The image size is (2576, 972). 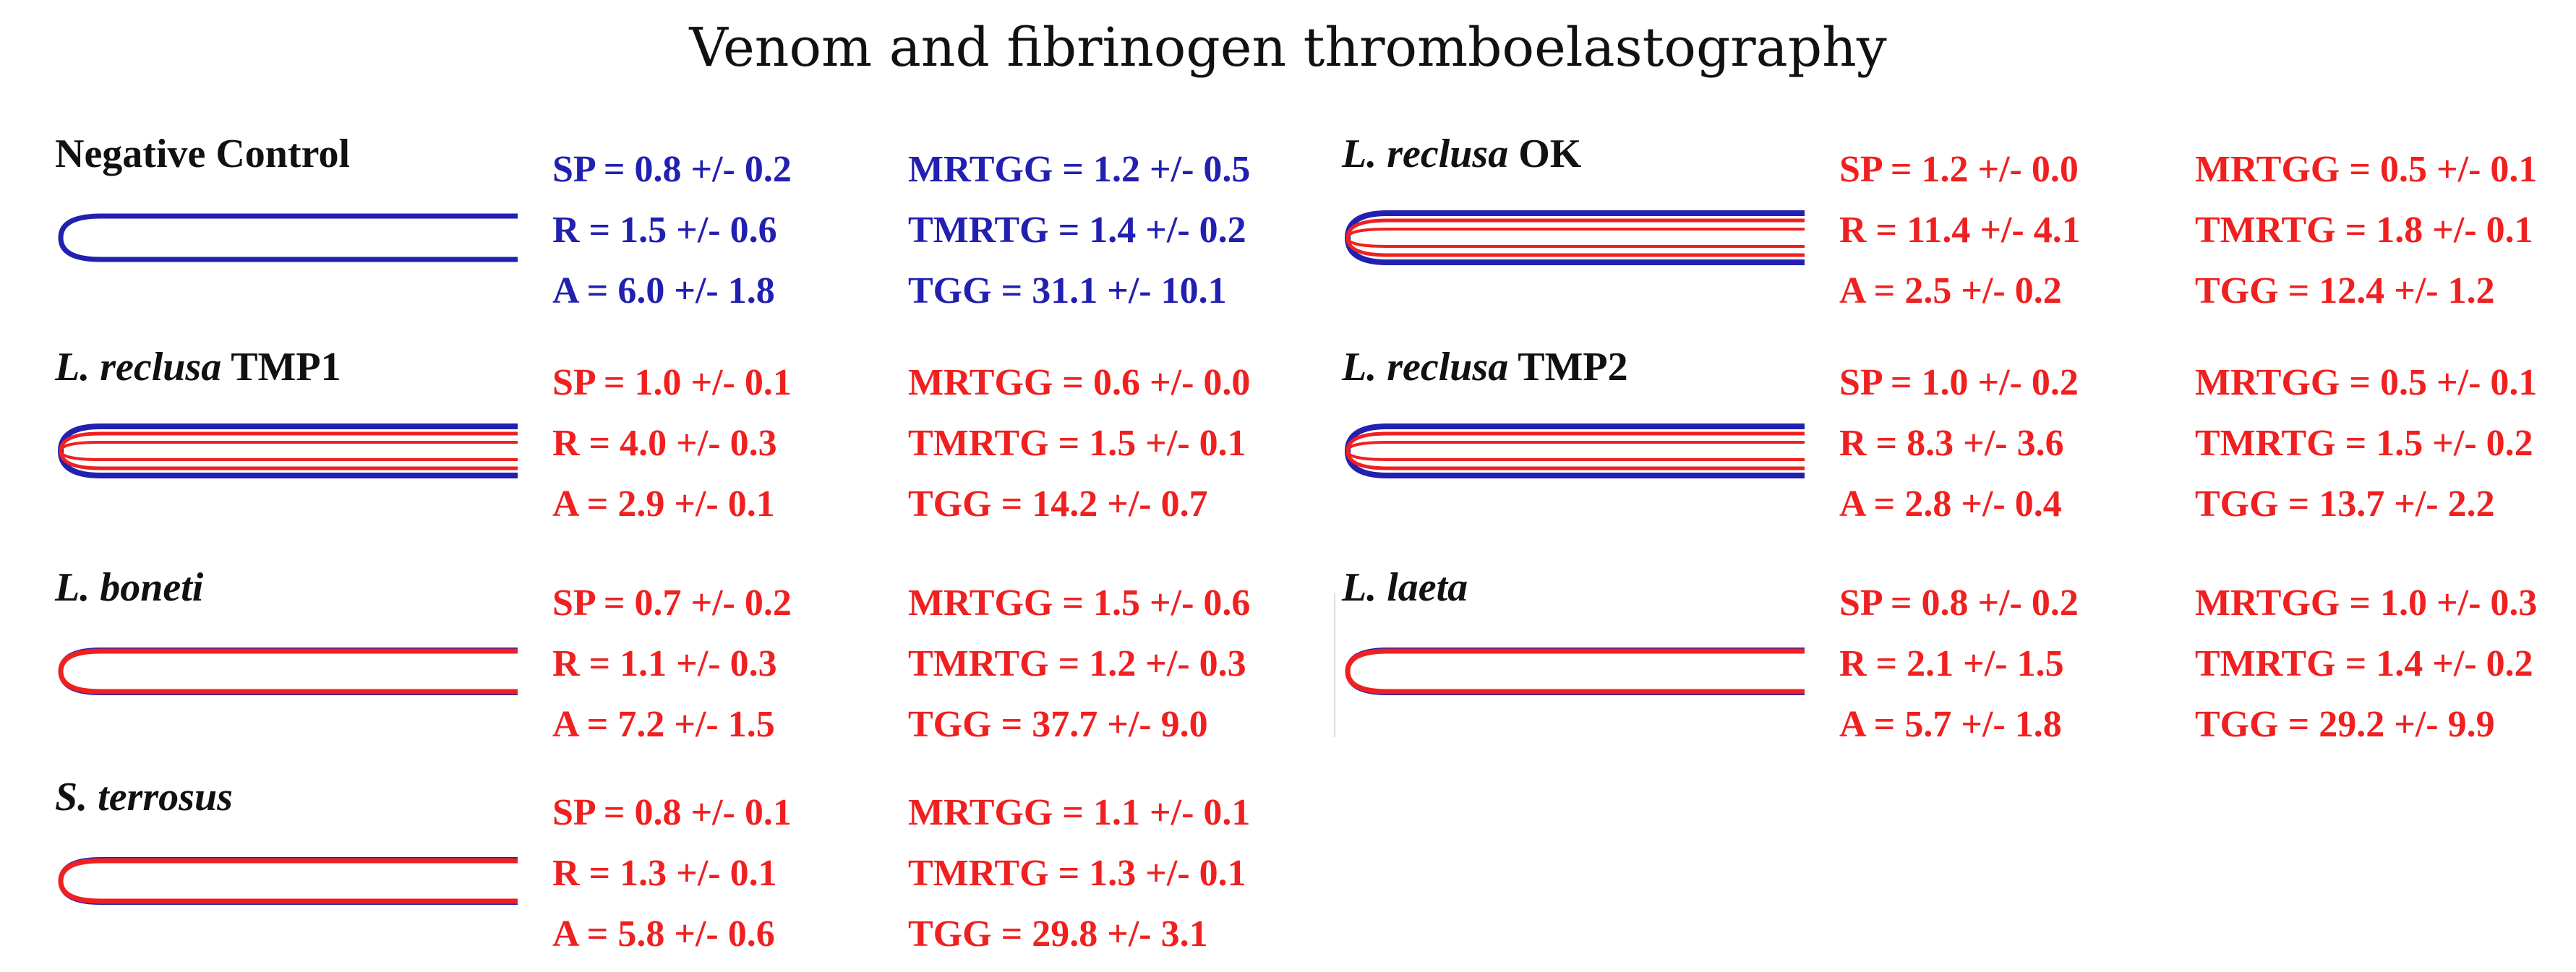 What do you see at coordinates (1545, 154) in the screenshot?
I see `label-suffix: OK` at bounding box center [1545, 154].